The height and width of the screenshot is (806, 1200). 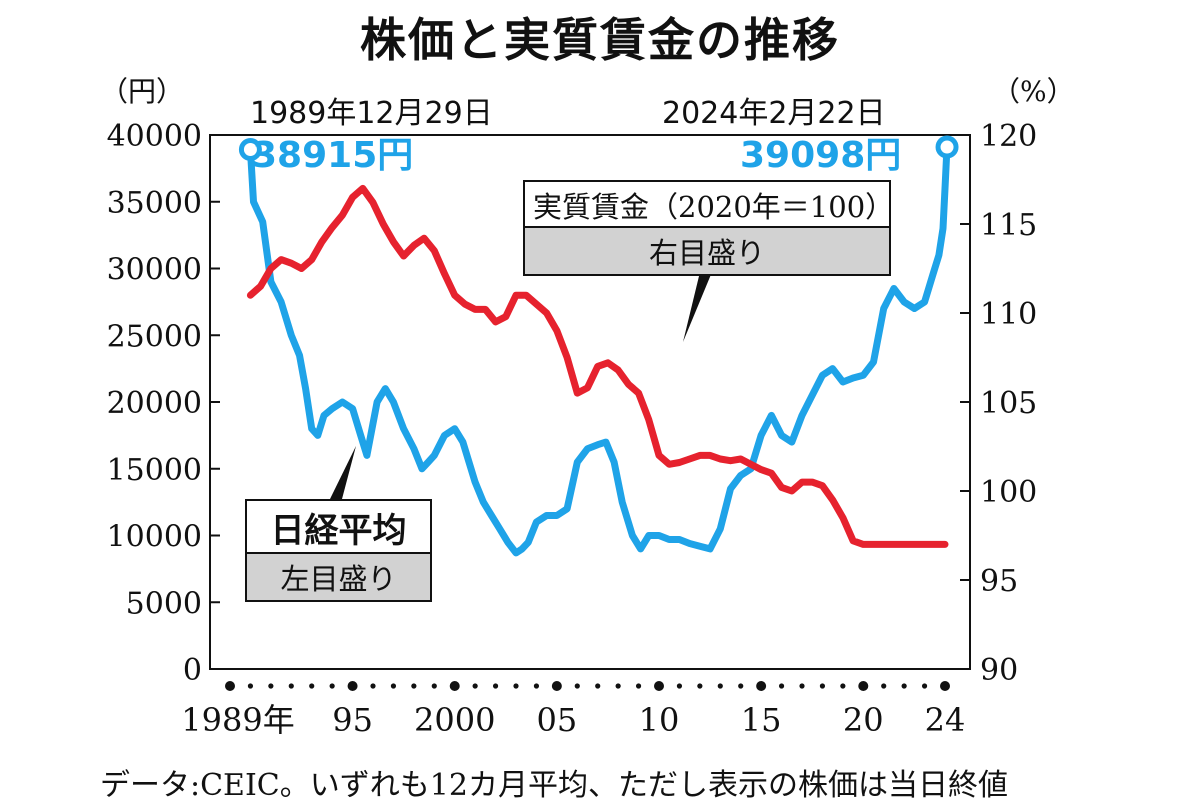 I want to click on wage-axis-note: 右目盛り, so click(x=707, y=250).